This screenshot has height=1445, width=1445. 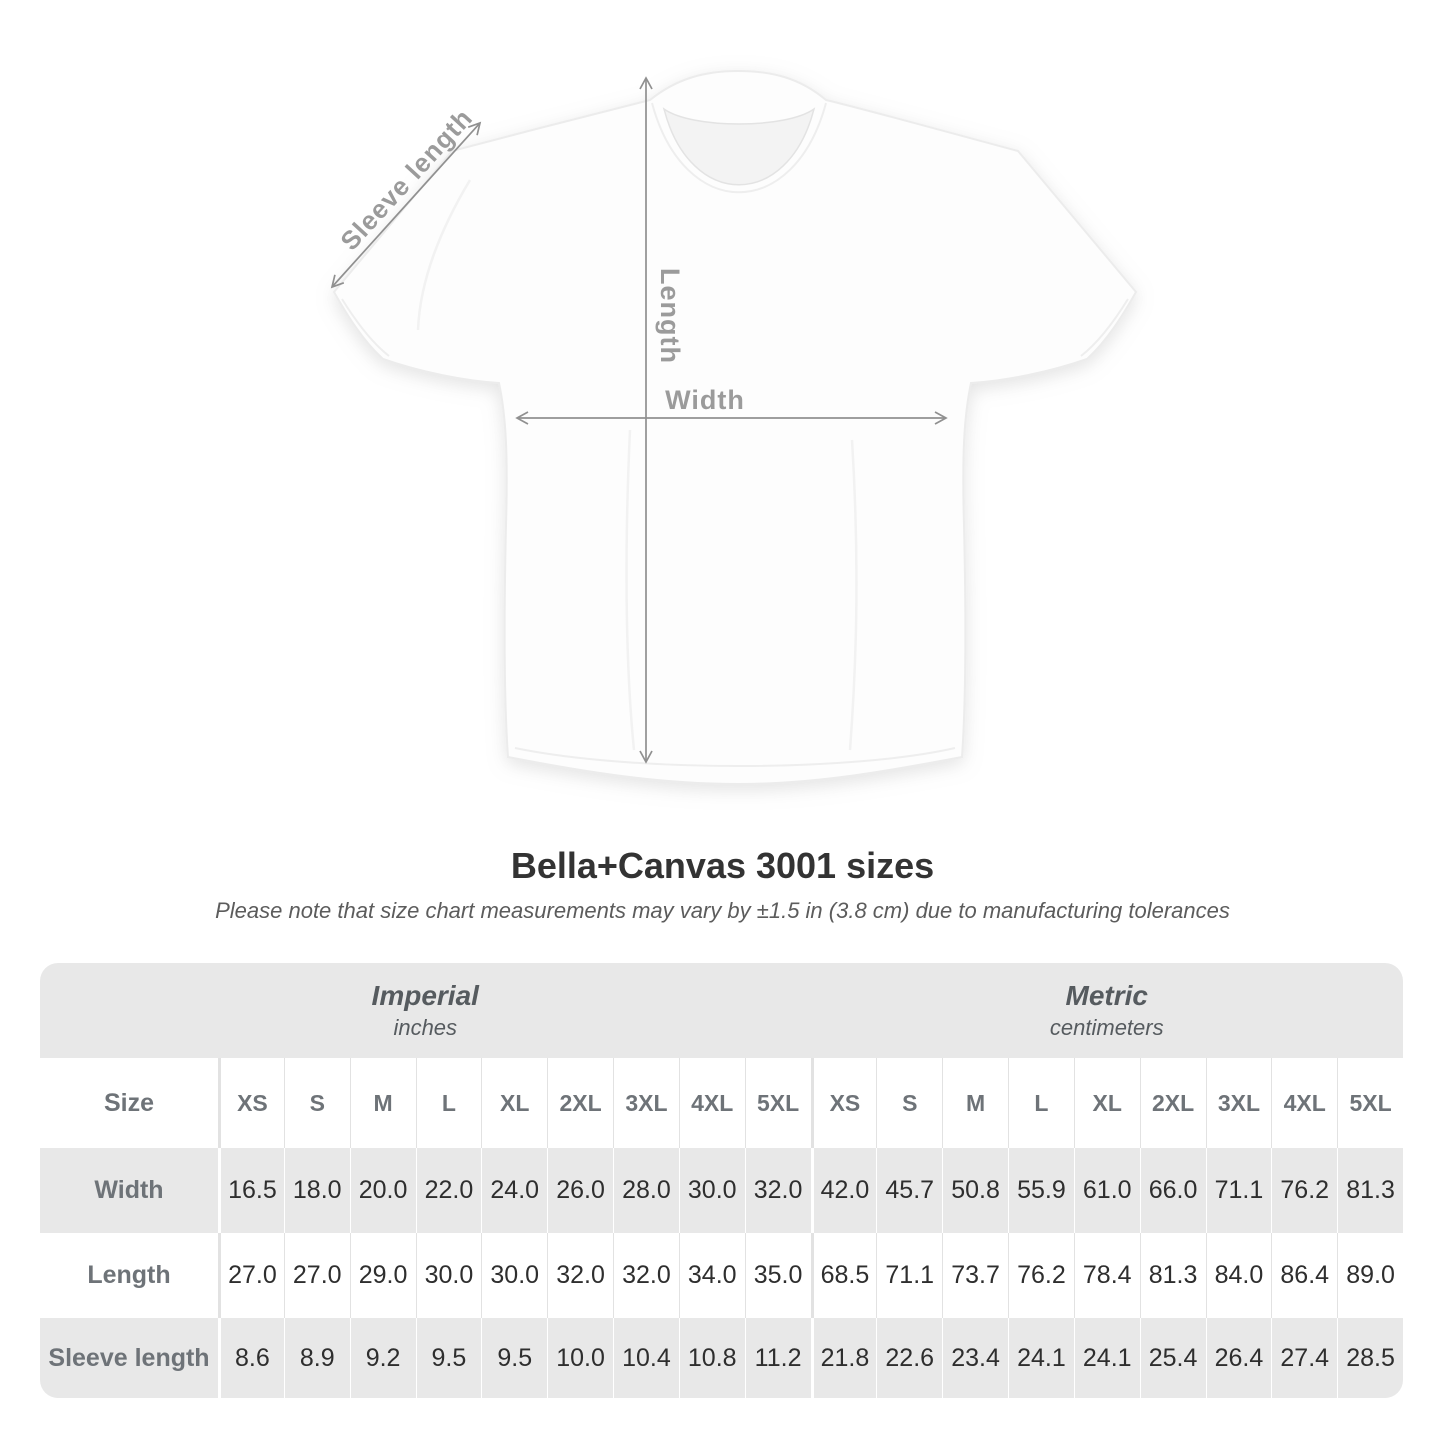 I want to click on value-cell-imperial: 8.6, so click(x=251, y=1358).